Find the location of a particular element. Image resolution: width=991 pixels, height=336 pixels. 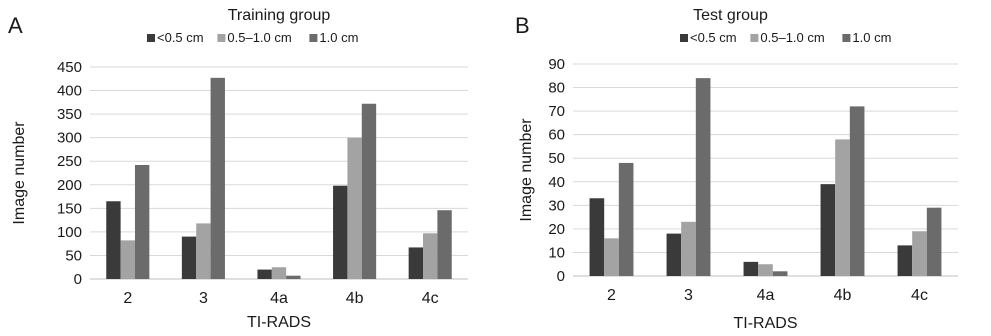

chart-1-x-tick-label-3: 3 is located at coordinates (203, 298).